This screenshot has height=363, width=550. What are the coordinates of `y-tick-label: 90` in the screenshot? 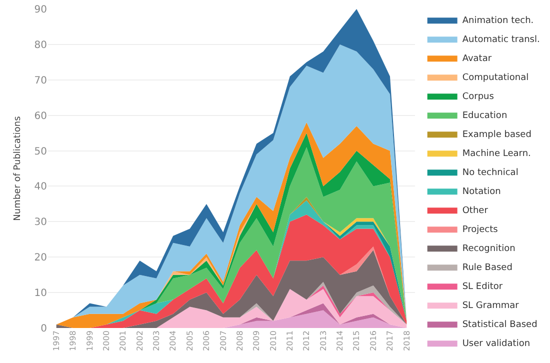 It's located at (40, 10).